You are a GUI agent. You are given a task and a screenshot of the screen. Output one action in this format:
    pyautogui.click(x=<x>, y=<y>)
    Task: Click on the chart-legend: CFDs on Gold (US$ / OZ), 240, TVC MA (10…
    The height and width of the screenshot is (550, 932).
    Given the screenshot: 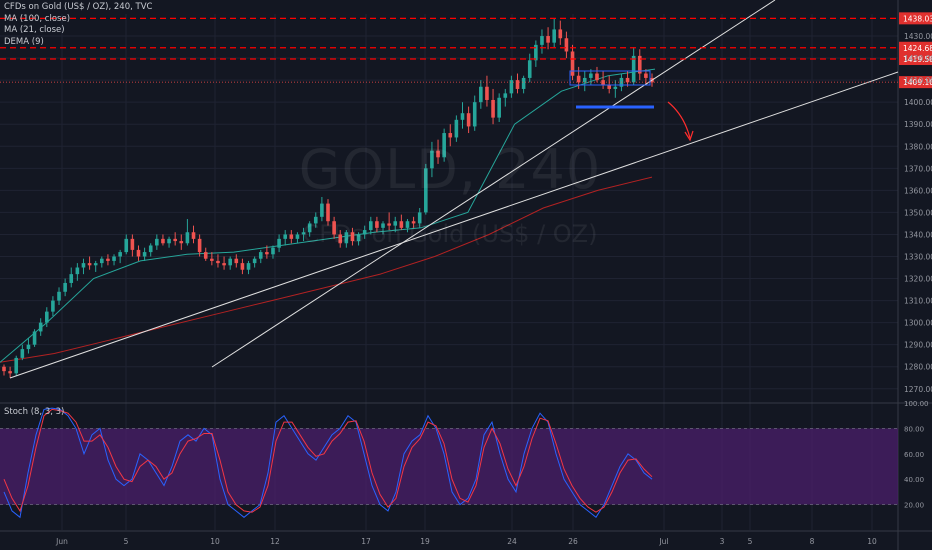 What is the action you would take?
    pyautogui.click(x=78, y=25)
    